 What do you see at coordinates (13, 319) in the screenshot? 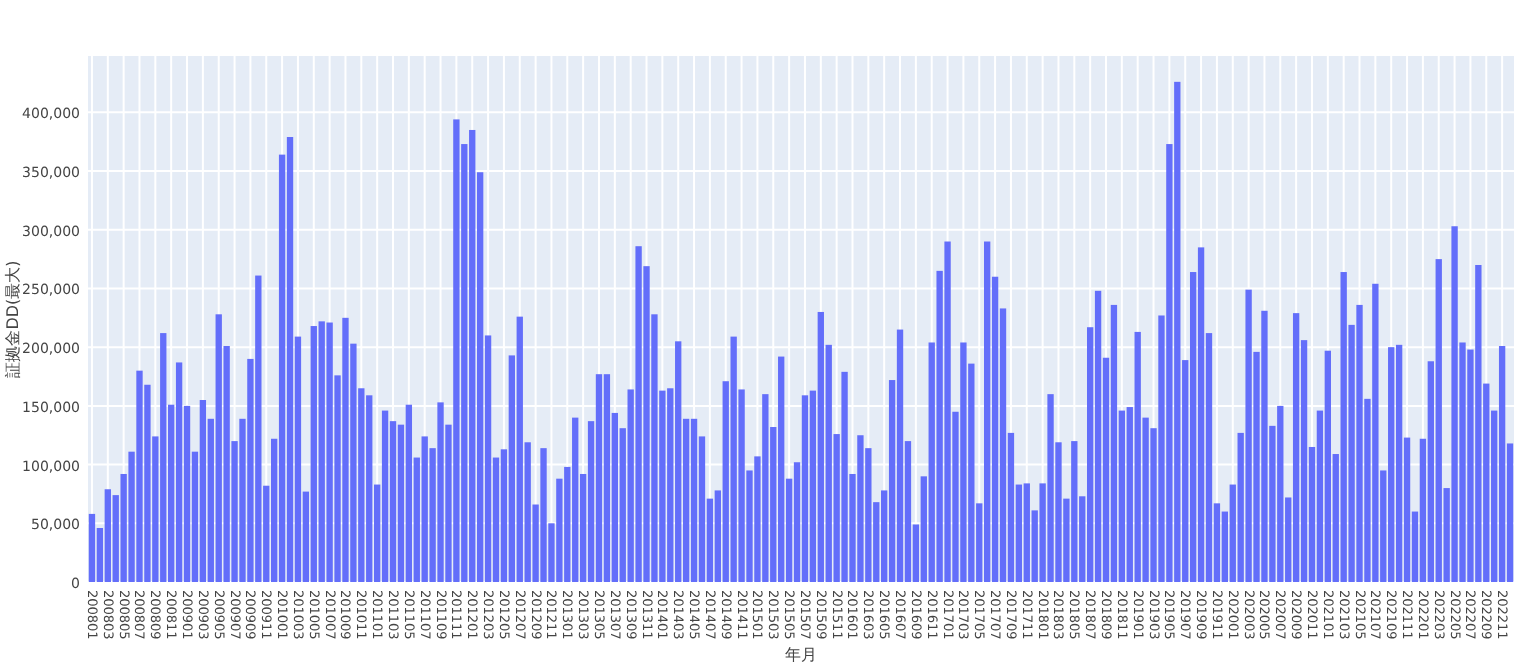
I see `y-axis-title: 証拠金DD(最大)` at bounding box center [13, 319].